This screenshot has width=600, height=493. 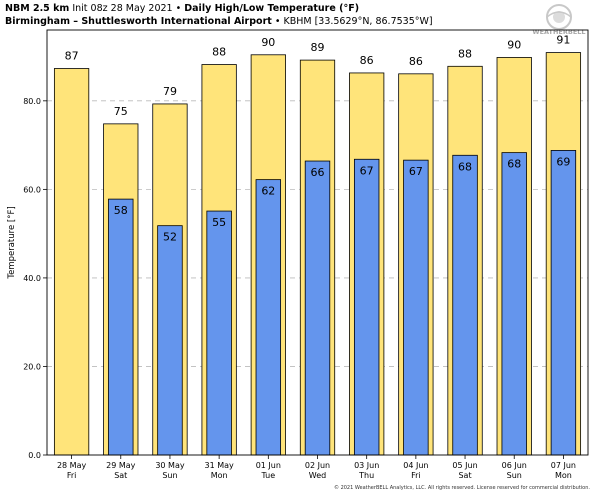 I want to click on high-data-label: 91, so click(x=563, y=40).